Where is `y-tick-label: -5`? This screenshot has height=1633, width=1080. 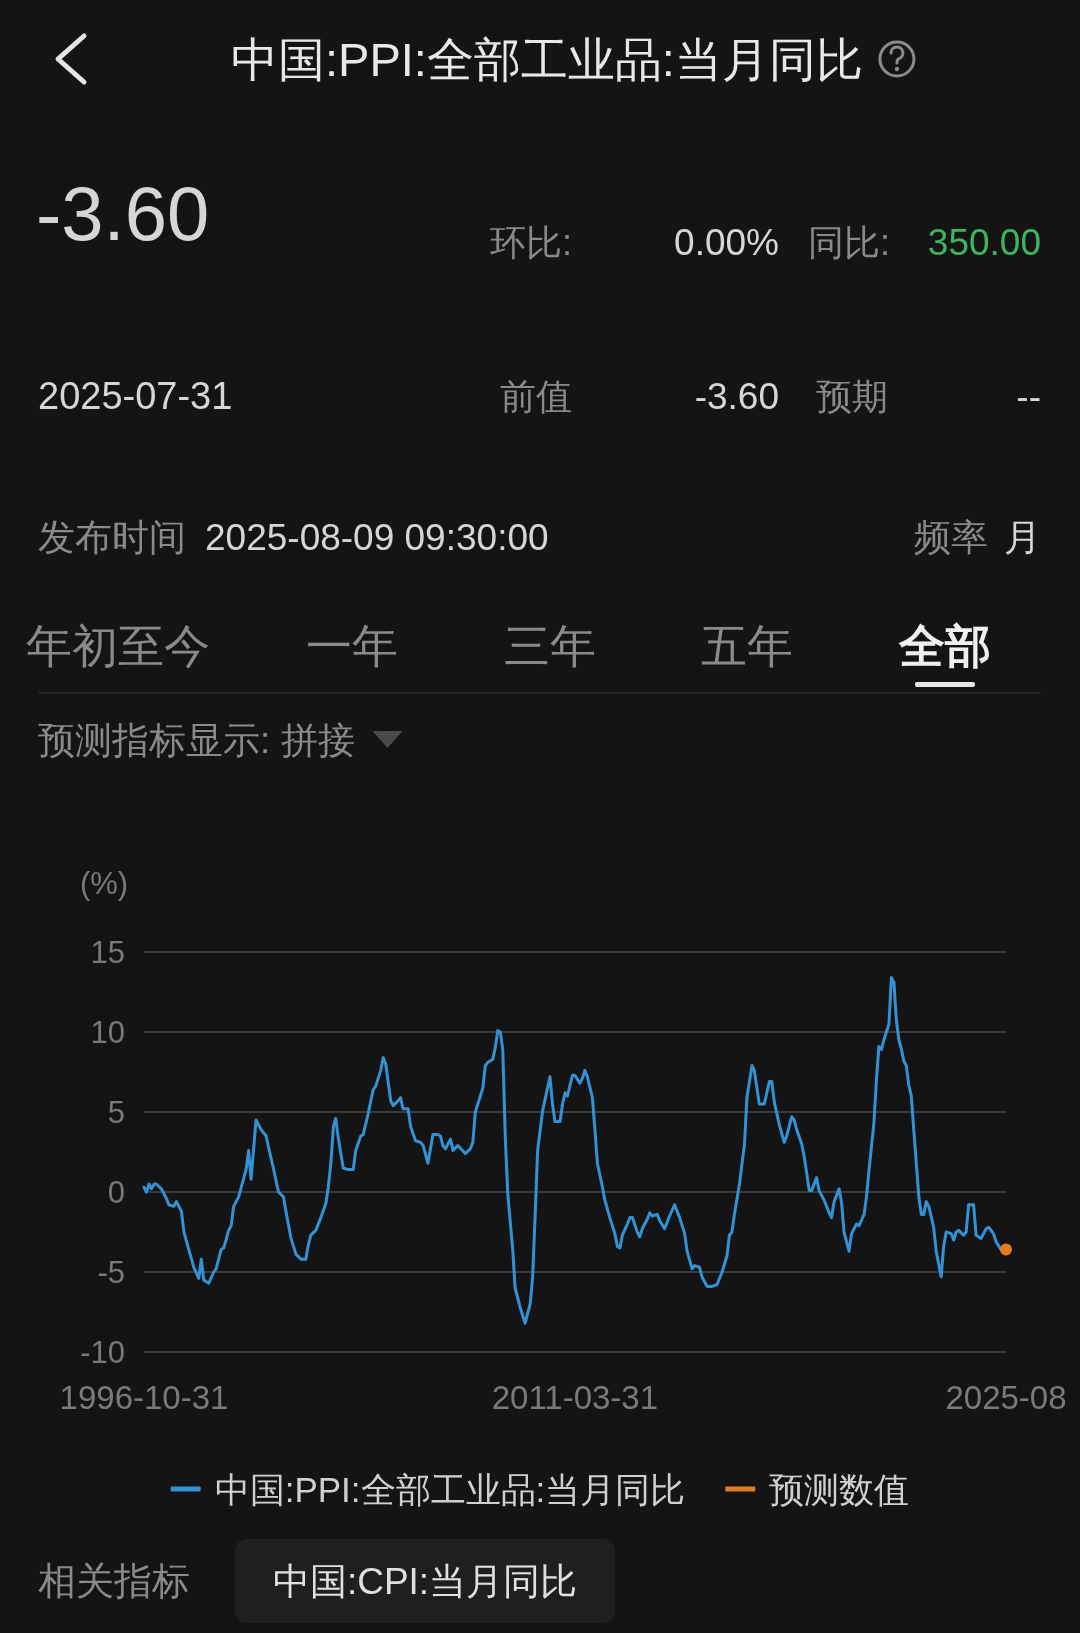
y-tick-label: -5 is located at coordinates (111, 1272).